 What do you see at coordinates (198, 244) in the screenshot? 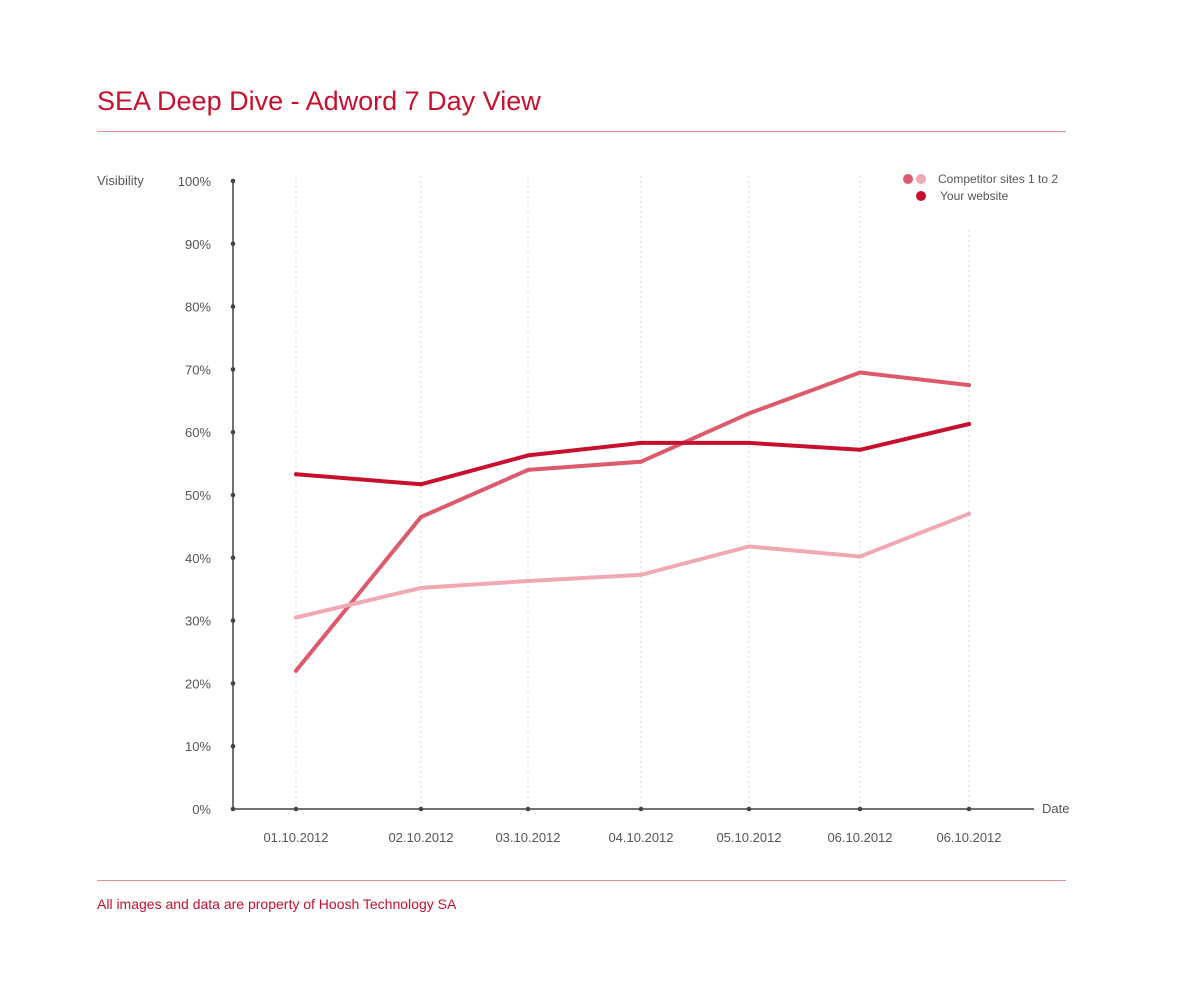
I see `y-tick-label: 90%` at bounding box center [198, 244].